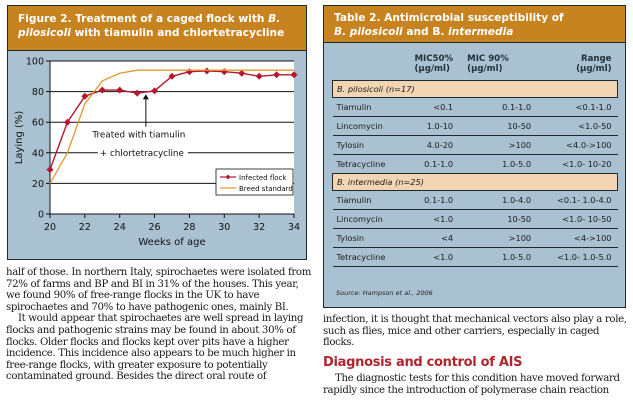 This screenshot has width=633, height=413. I want to click on table-title-species-a: B. pilosicoli, so click(368, 32).